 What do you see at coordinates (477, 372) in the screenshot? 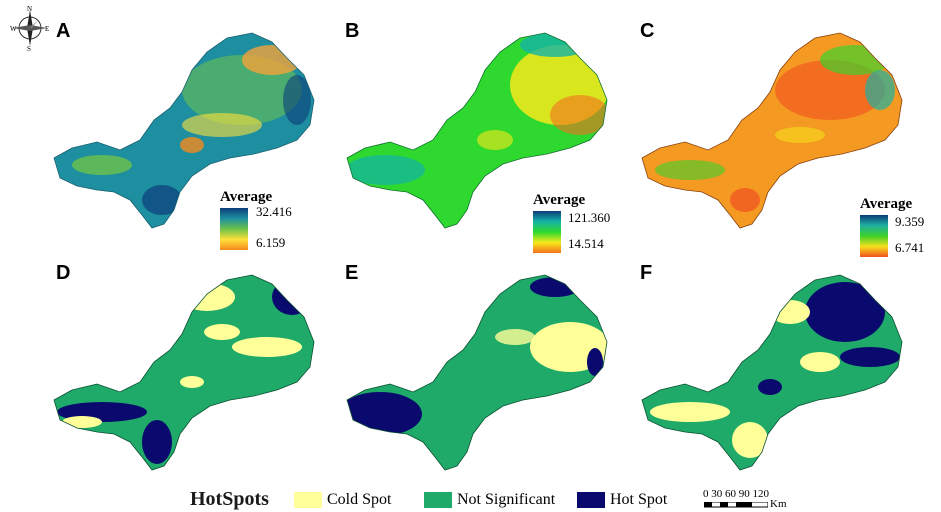
I see `map-e` at bounding box center [477, 372].